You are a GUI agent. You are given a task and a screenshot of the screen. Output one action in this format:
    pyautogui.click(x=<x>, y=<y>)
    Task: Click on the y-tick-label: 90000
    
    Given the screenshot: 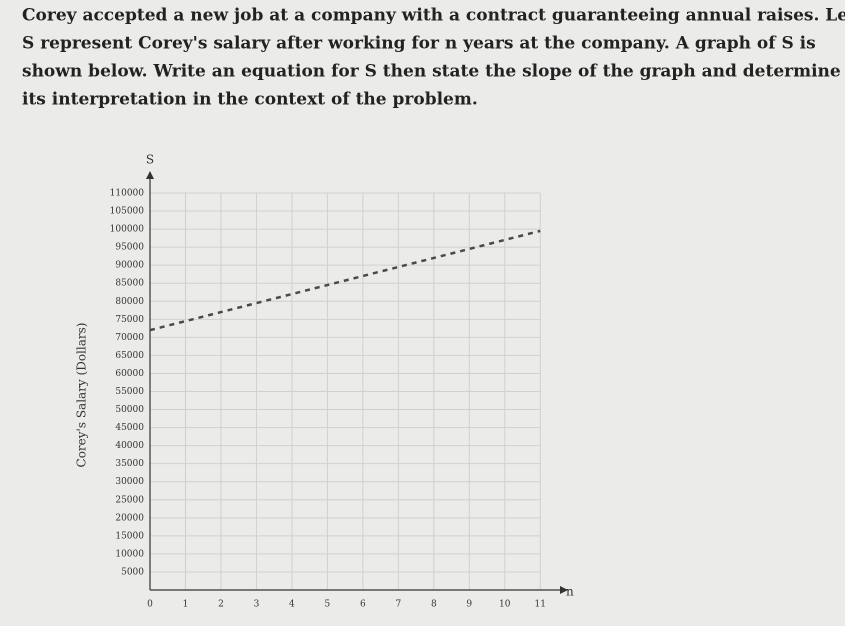 What is the action you would take?
    pyautogui.click(x=129, y=266)
    